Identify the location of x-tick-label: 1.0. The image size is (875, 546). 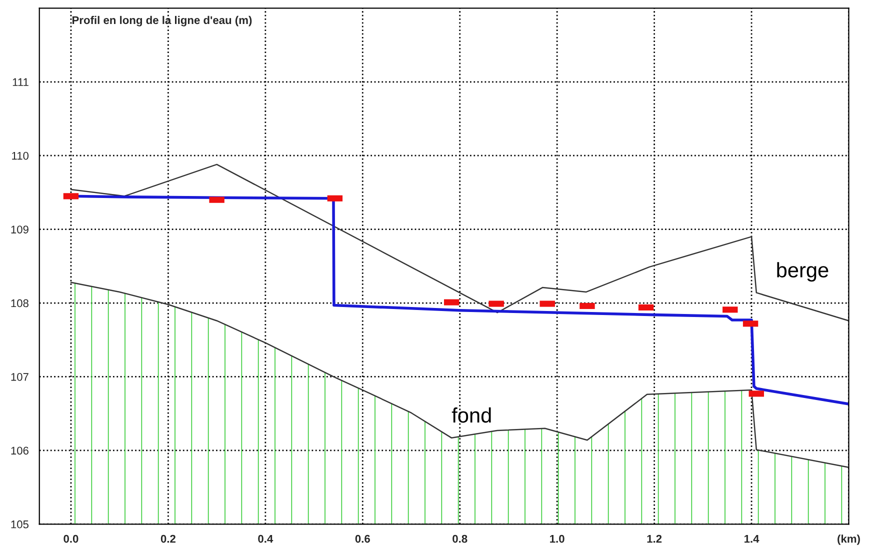
(557, 538).